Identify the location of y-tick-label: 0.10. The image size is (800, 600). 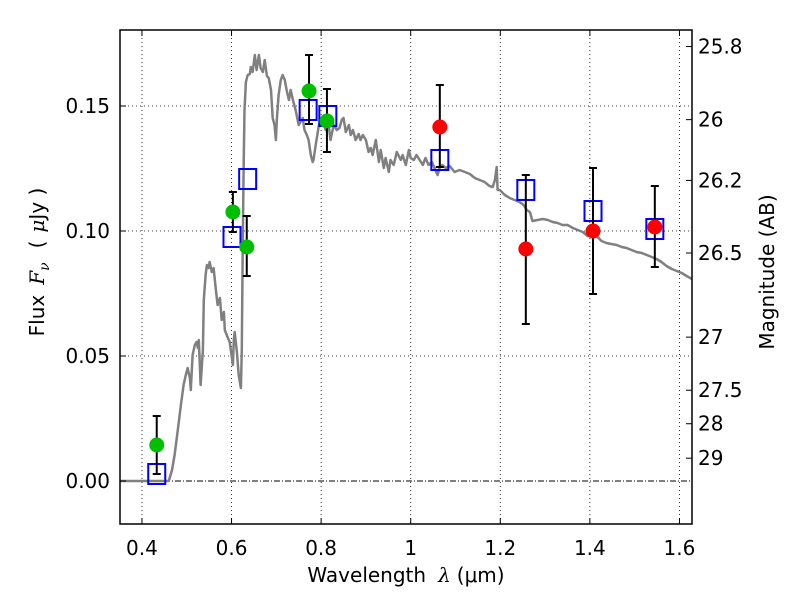
(87, 231).